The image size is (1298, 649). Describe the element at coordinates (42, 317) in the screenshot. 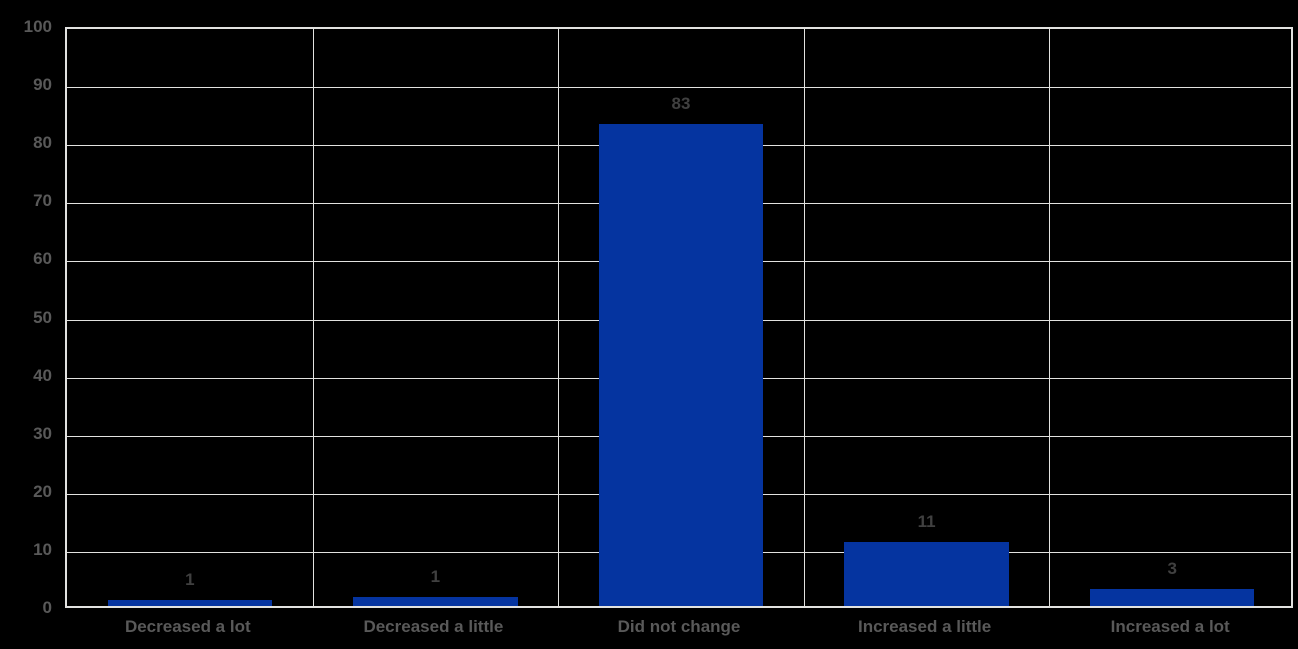

I see `y-tick-label: 50` at that location.